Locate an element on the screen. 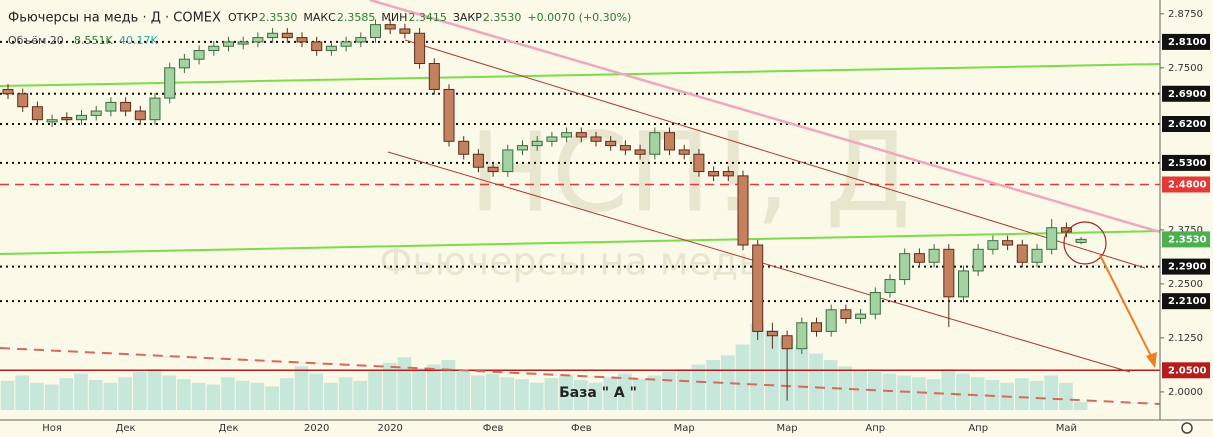  annotation: База " А " is located at coordinates (598, 393).